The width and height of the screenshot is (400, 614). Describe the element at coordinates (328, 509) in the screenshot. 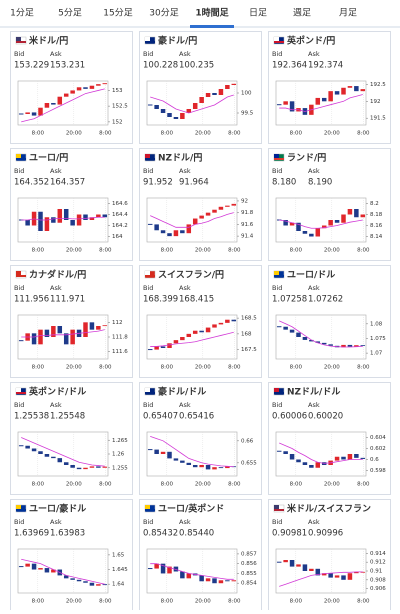

I see `pair-name: 米ドル/スイスフラン` at that location.